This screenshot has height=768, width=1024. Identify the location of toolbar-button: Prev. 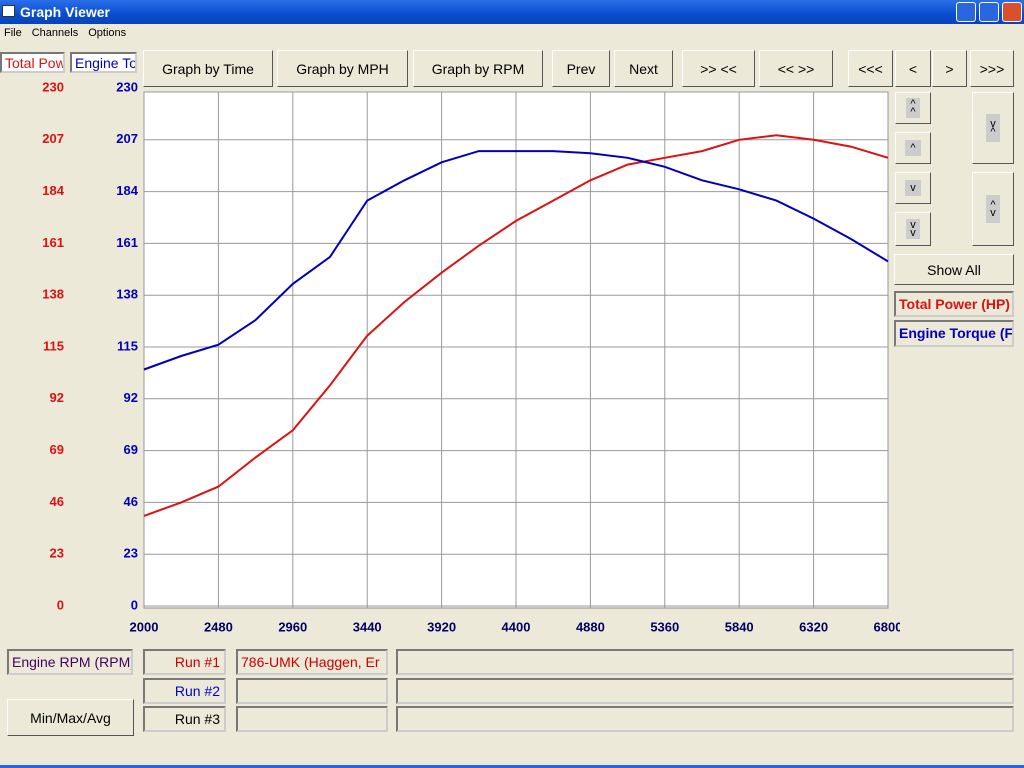
(581, 68).